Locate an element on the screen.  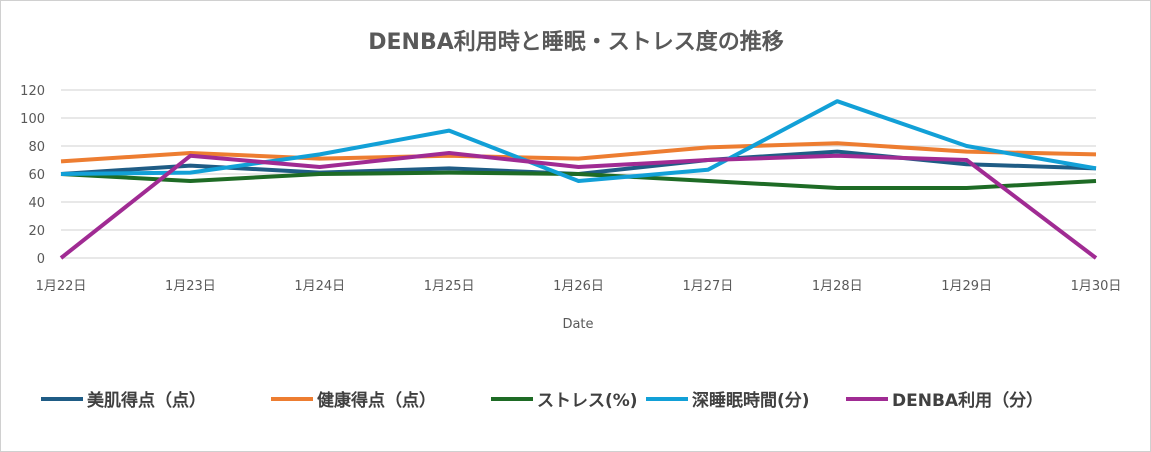
legend-label: 健康得点（点） is located at coordinates (376, 400).